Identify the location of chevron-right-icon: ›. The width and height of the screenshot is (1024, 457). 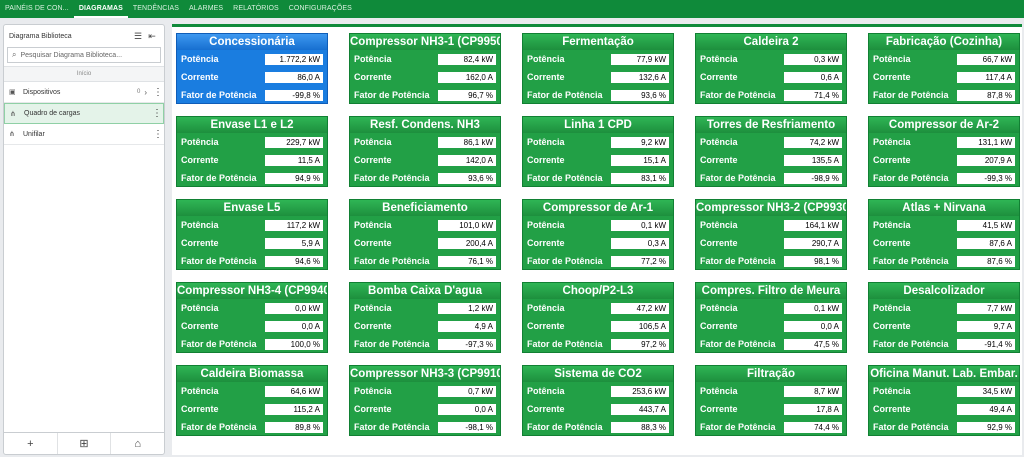
(145, 92).